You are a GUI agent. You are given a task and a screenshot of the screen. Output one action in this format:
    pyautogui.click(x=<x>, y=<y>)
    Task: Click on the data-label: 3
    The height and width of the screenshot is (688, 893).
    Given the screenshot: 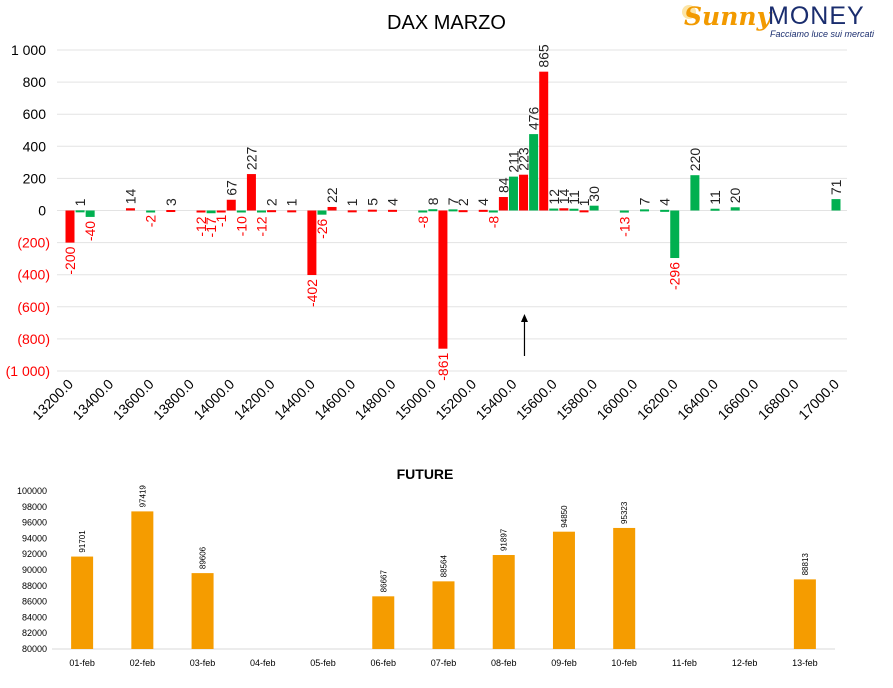 What is the action you would take?
    pyautogui.click(x=171, y=202)
    